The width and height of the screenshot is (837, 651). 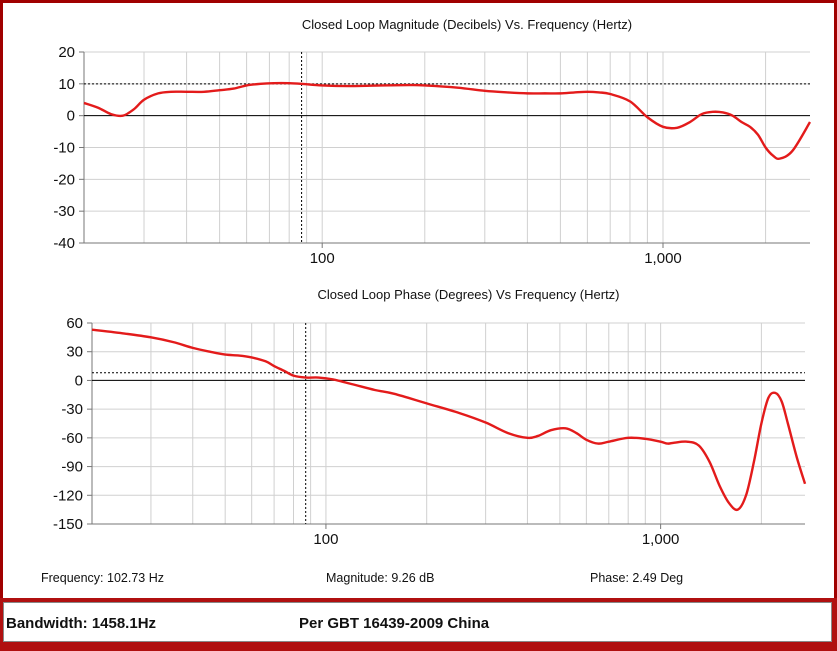 What do you see at coordinates (66, 52) in the screenshot?
I see `y-tick-label: 20` at bounding box center [66, 52].